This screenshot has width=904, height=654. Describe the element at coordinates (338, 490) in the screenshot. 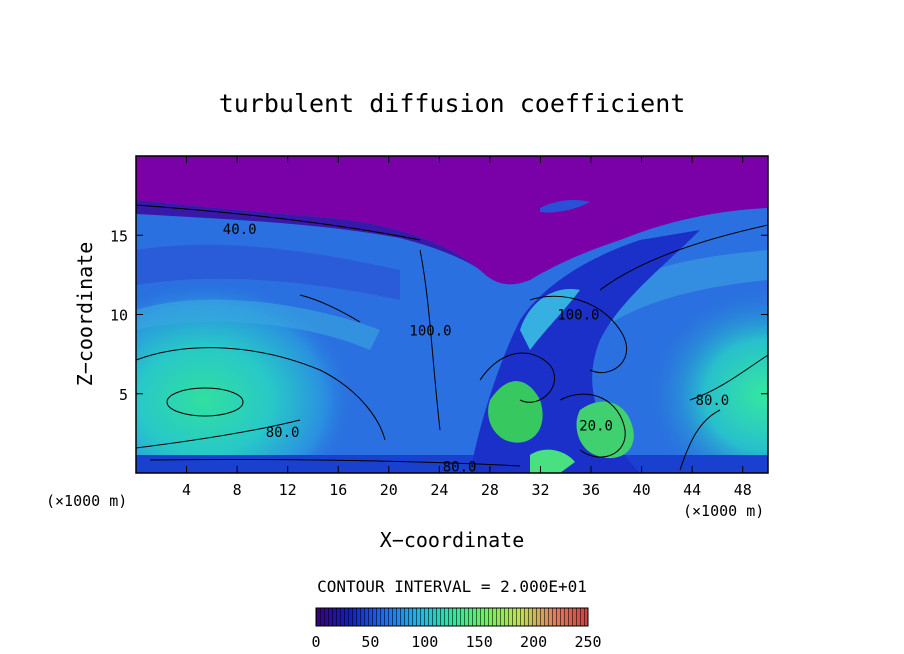

I see `x-tick-label: 16` at that location.